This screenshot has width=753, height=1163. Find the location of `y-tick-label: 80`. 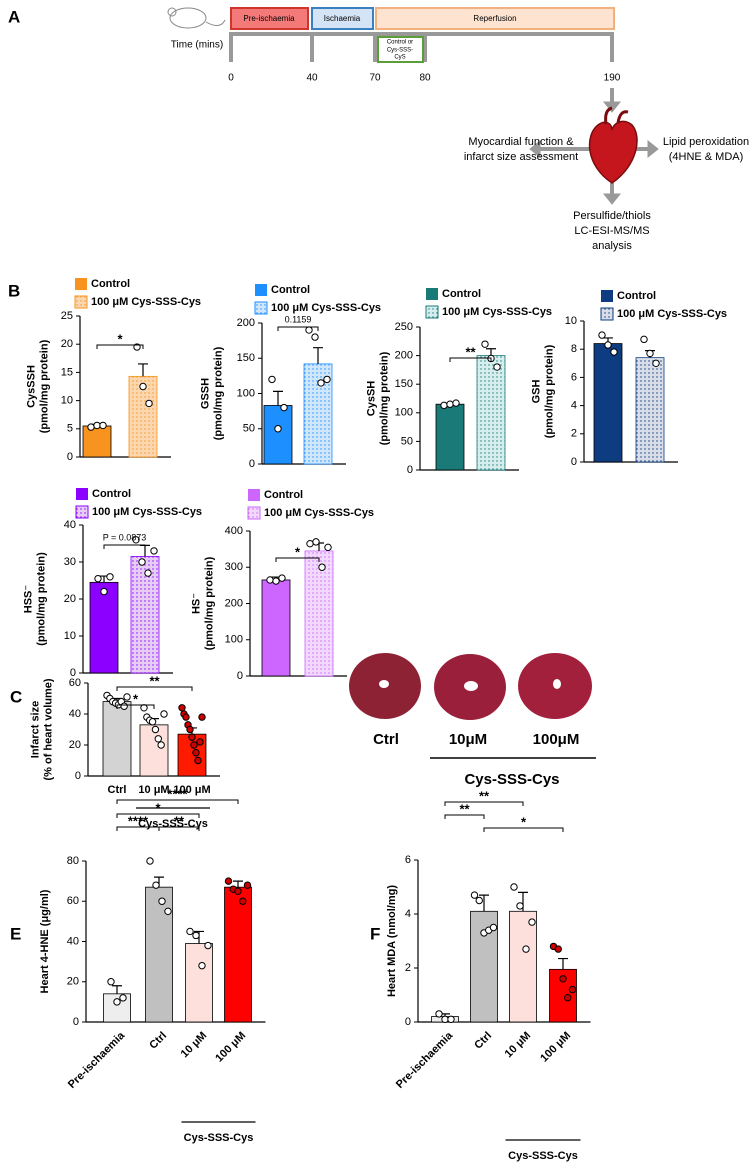

y-tick-label: 80 is located at coordinates (73, 861).